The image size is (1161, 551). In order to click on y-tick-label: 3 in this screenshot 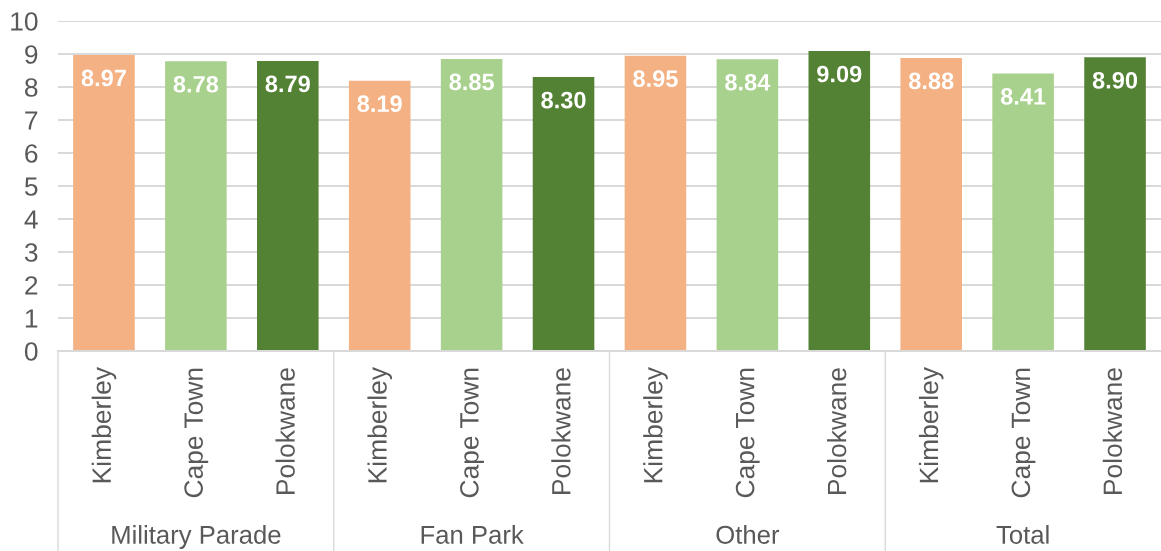, I will do `click(31, 252)`.